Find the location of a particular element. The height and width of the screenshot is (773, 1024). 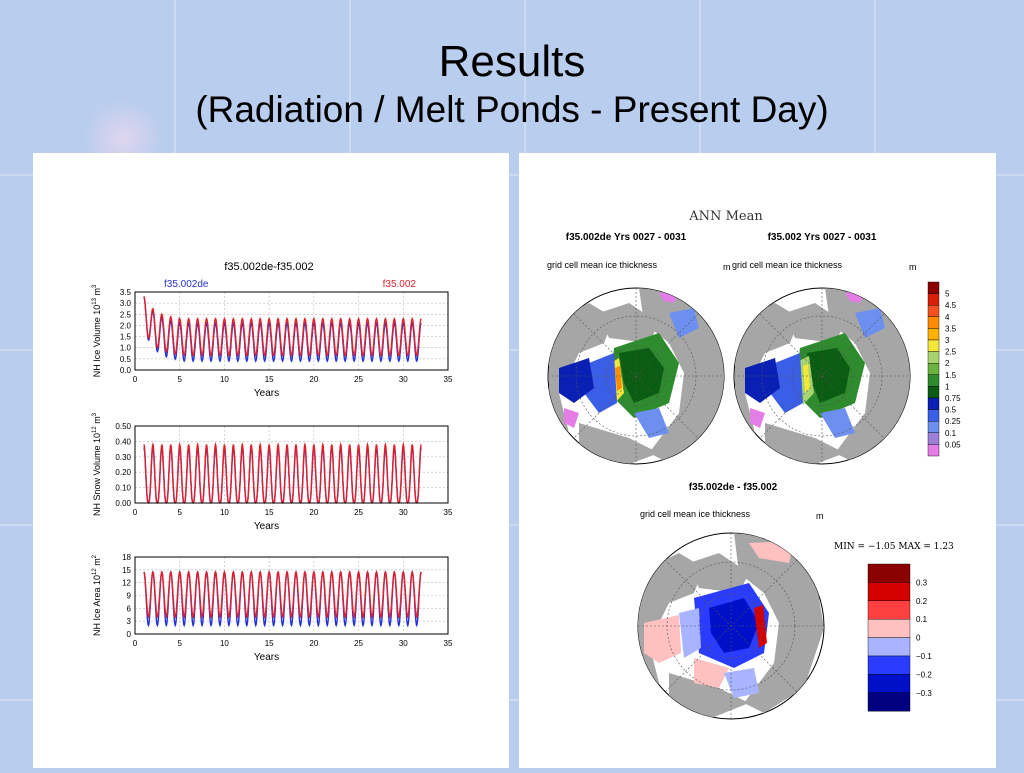

diff-map-title: f35.002de - f35.002 is located at coordinates (733, 487).